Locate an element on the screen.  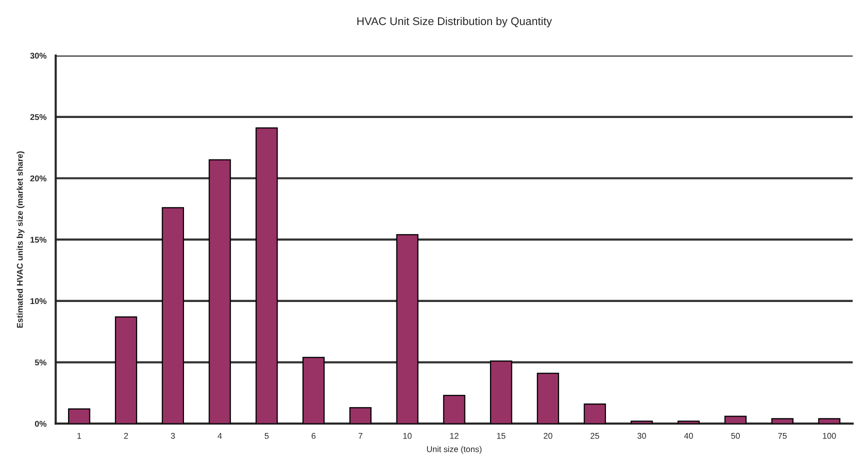
x-tick-label: 40 is located at coordinates (688, 435).